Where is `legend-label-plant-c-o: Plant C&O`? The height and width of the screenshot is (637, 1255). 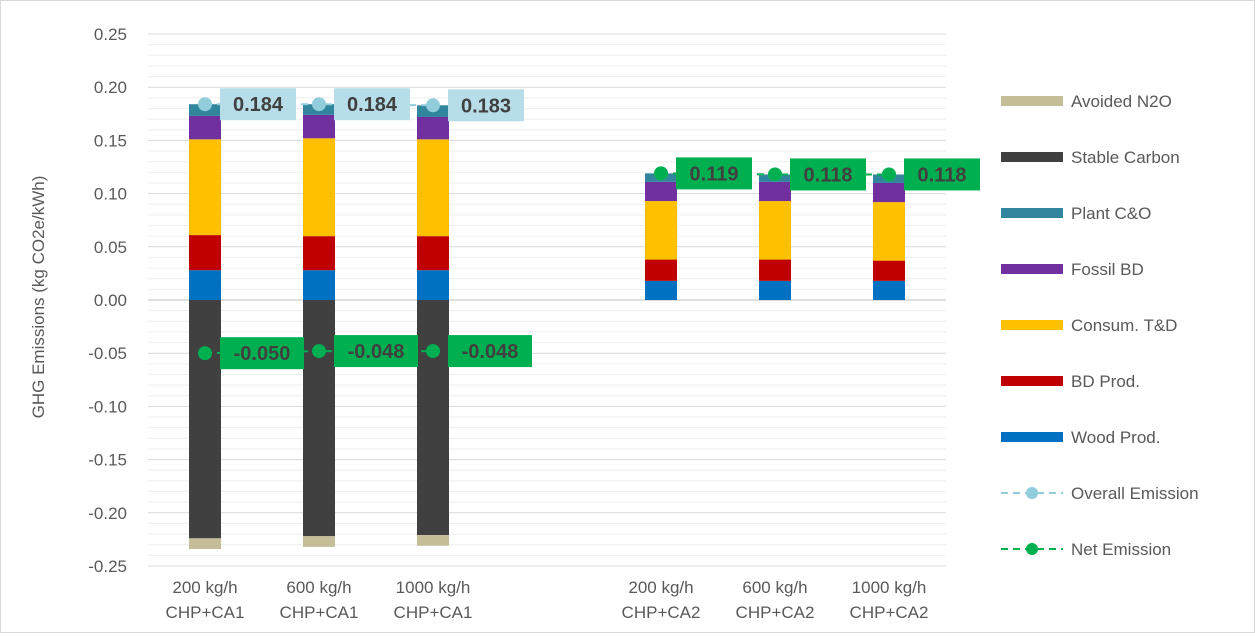 legend-label-plant-c-o: Plant C&O is located at coordinates (1111, 213).